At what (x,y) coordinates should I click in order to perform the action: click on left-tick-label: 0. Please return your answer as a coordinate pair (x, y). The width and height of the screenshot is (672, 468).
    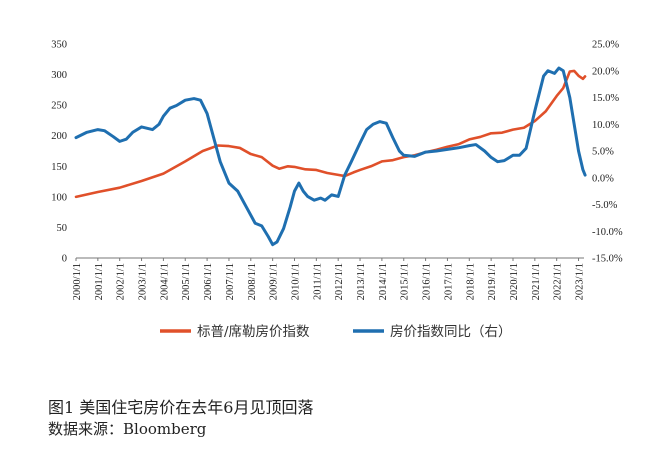
    Looking at the image, I should click on (64, 259).